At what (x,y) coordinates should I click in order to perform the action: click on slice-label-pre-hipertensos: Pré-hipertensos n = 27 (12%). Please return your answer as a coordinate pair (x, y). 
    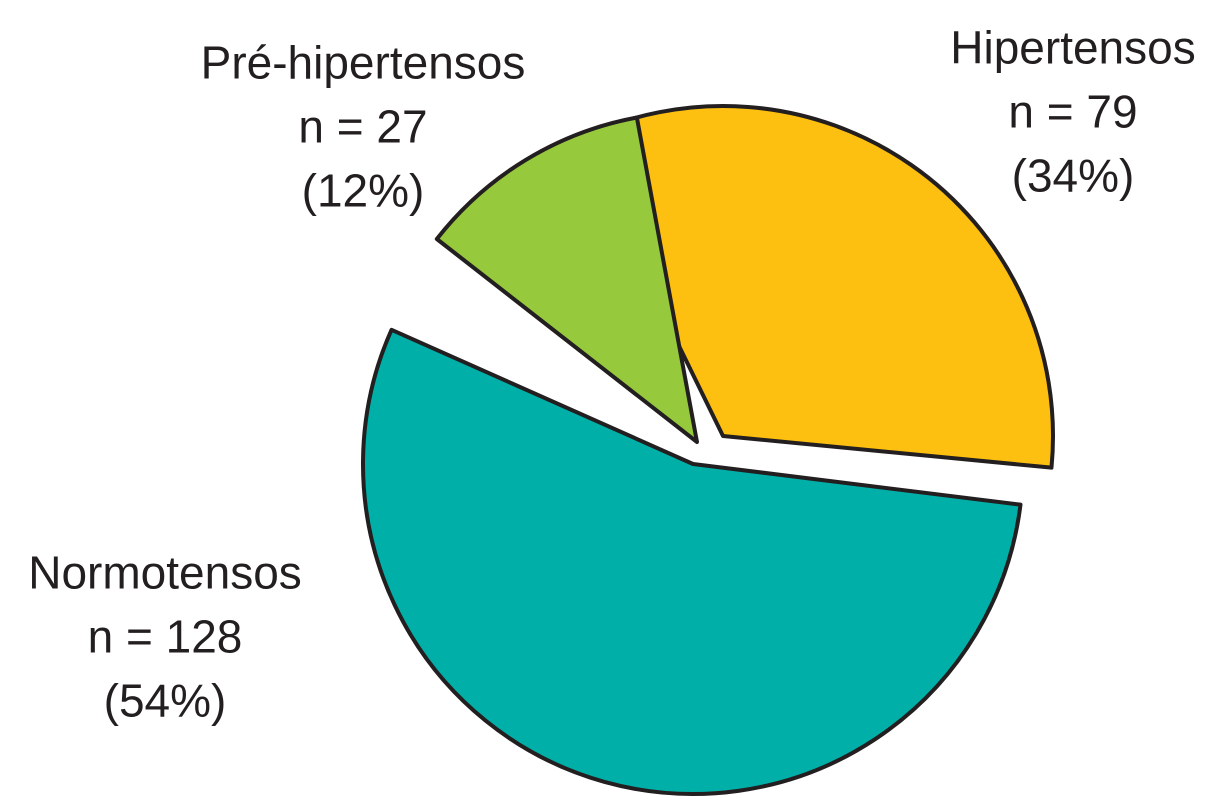
    Looking at the image, I should click on (363, 127).